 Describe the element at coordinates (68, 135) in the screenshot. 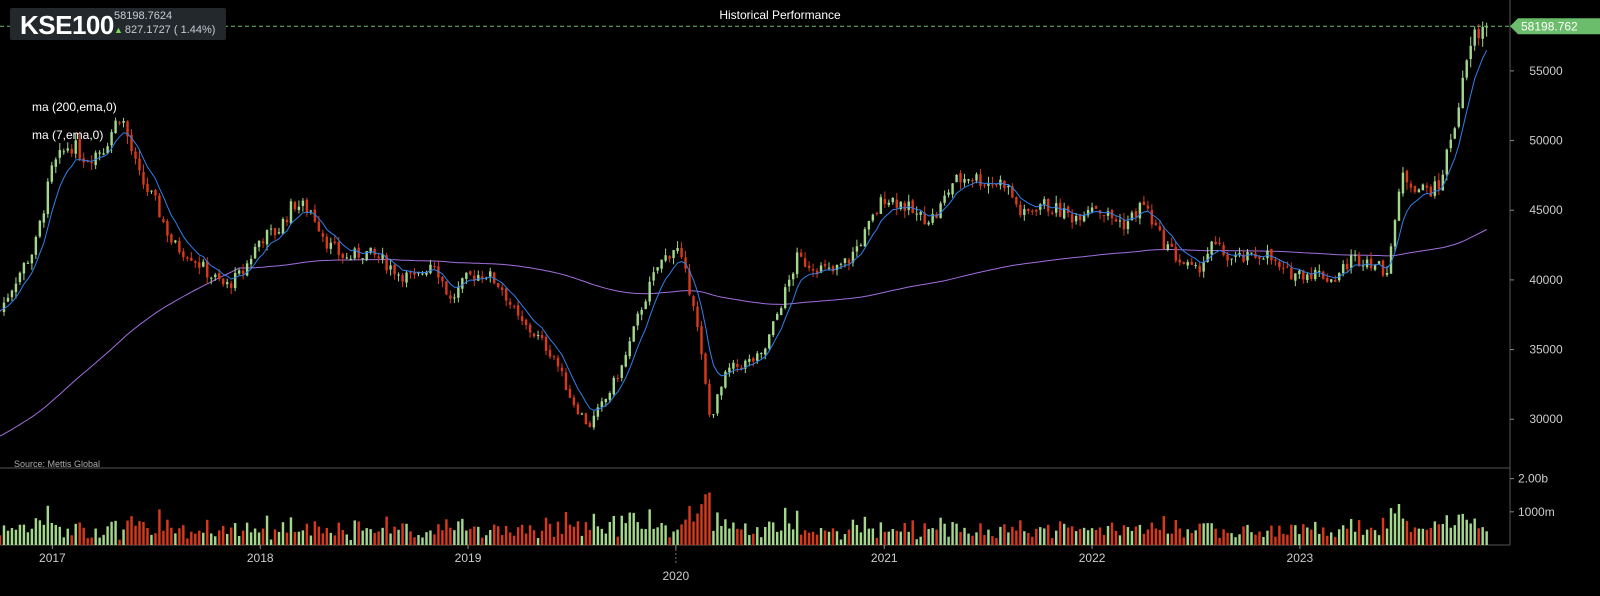

I see `legend-ma7: ma (7,ema,0)` at that location.